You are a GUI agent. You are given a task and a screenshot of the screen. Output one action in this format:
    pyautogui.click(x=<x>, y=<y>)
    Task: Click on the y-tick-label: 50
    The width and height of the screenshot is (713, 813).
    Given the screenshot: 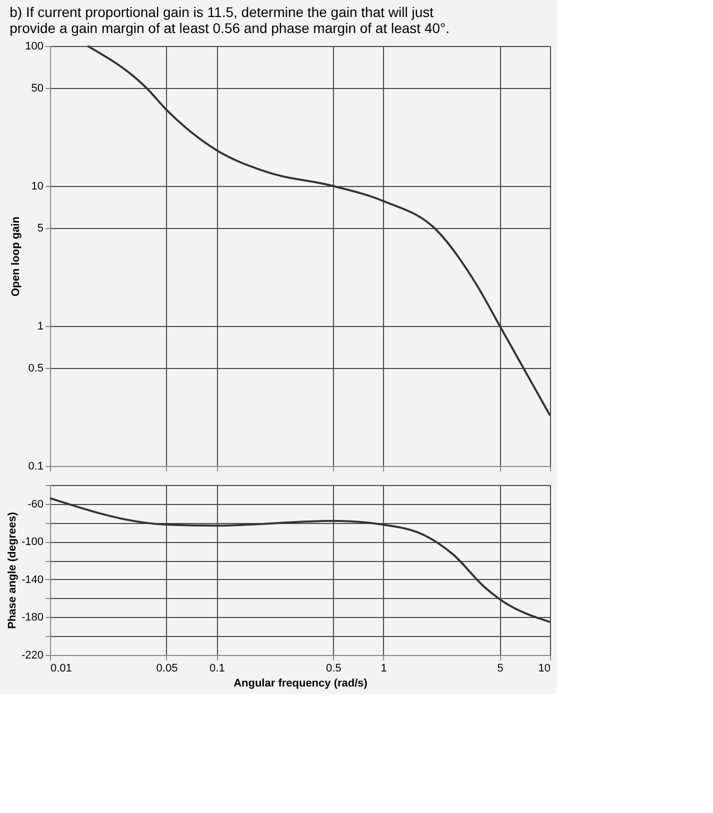 What is the action you would take?
    pyautogui.click(x=37, y=88)
    